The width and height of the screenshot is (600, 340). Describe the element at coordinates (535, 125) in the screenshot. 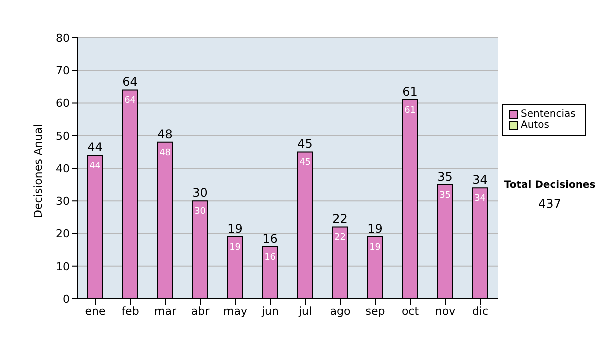

I see `legend-label: Autos` at that location.